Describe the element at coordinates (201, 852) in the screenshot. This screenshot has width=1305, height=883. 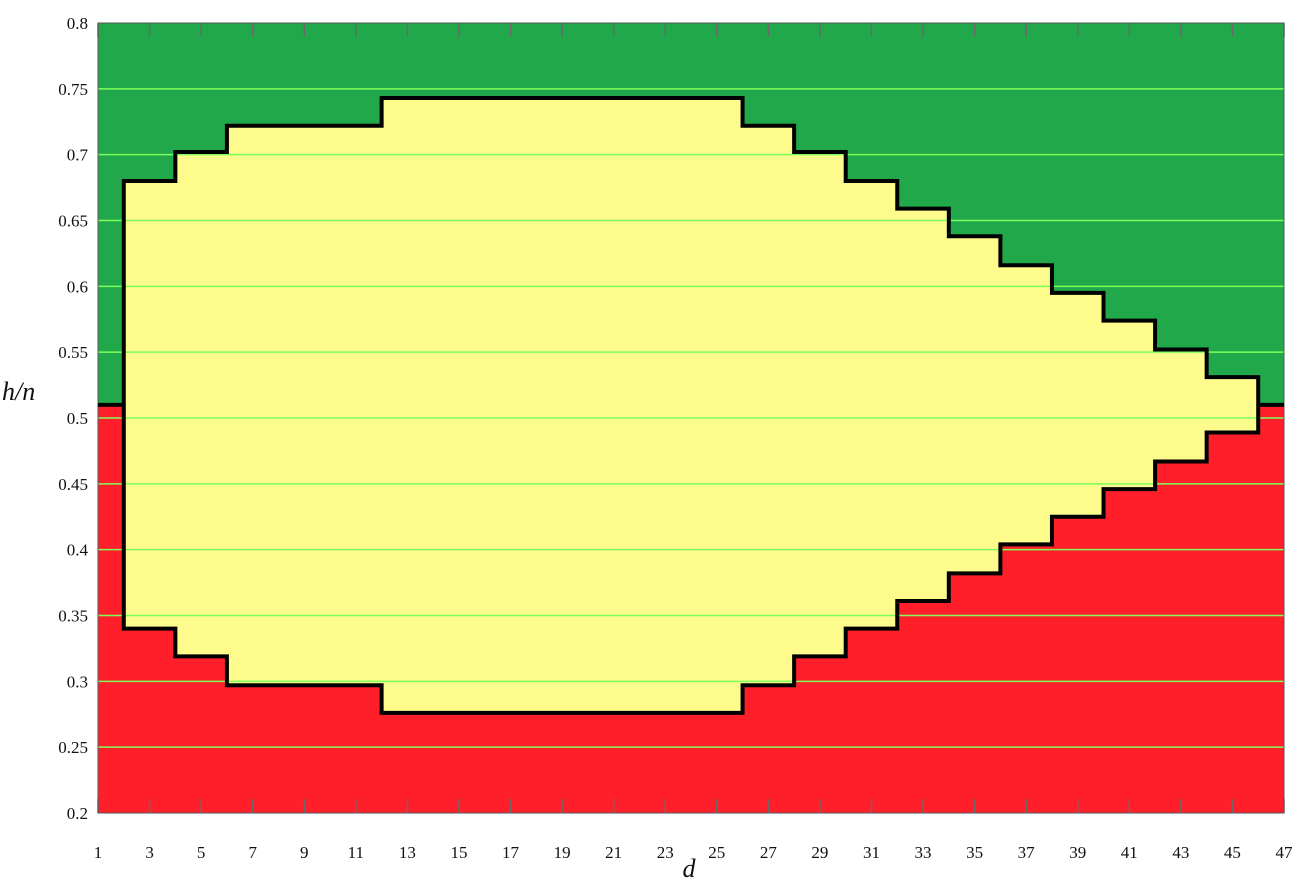
I see `x-tick-label: 5` at that location.